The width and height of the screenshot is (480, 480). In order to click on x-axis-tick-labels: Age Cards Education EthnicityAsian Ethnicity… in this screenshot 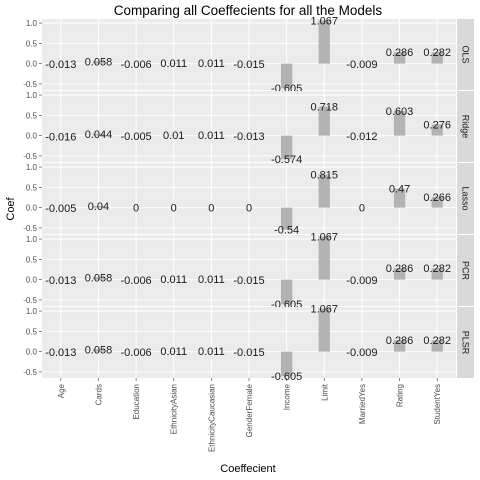, I will do `click(249, 415)`.